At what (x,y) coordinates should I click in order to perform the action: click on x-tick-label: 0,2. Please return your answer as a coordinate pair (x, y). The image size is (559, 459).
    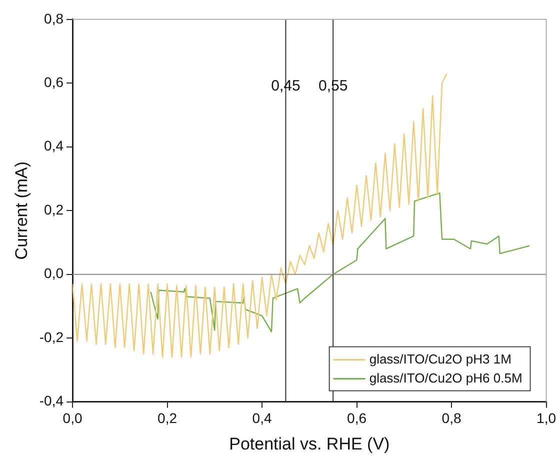
    Looking at the image, I should click on (168, 418).